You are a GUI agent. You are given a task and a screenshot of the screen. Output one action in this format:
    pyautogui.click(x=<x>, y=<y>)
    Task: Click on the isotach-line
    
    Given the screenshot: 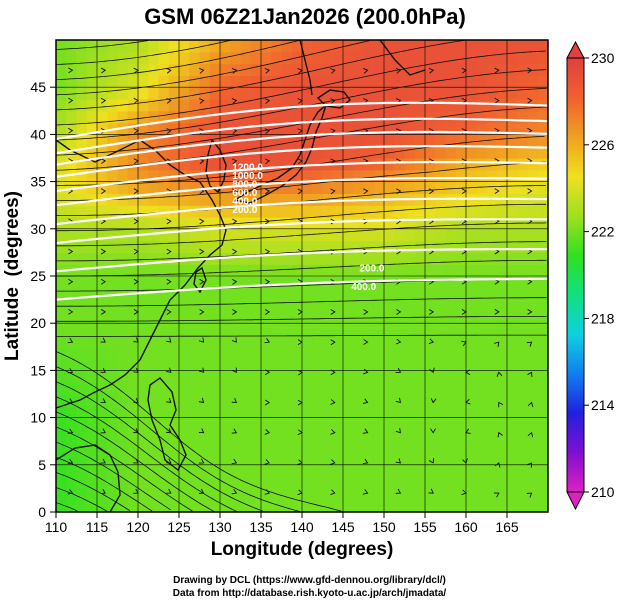 What is the action you would take?
    pyautogui.click(x=302, y=289)
    